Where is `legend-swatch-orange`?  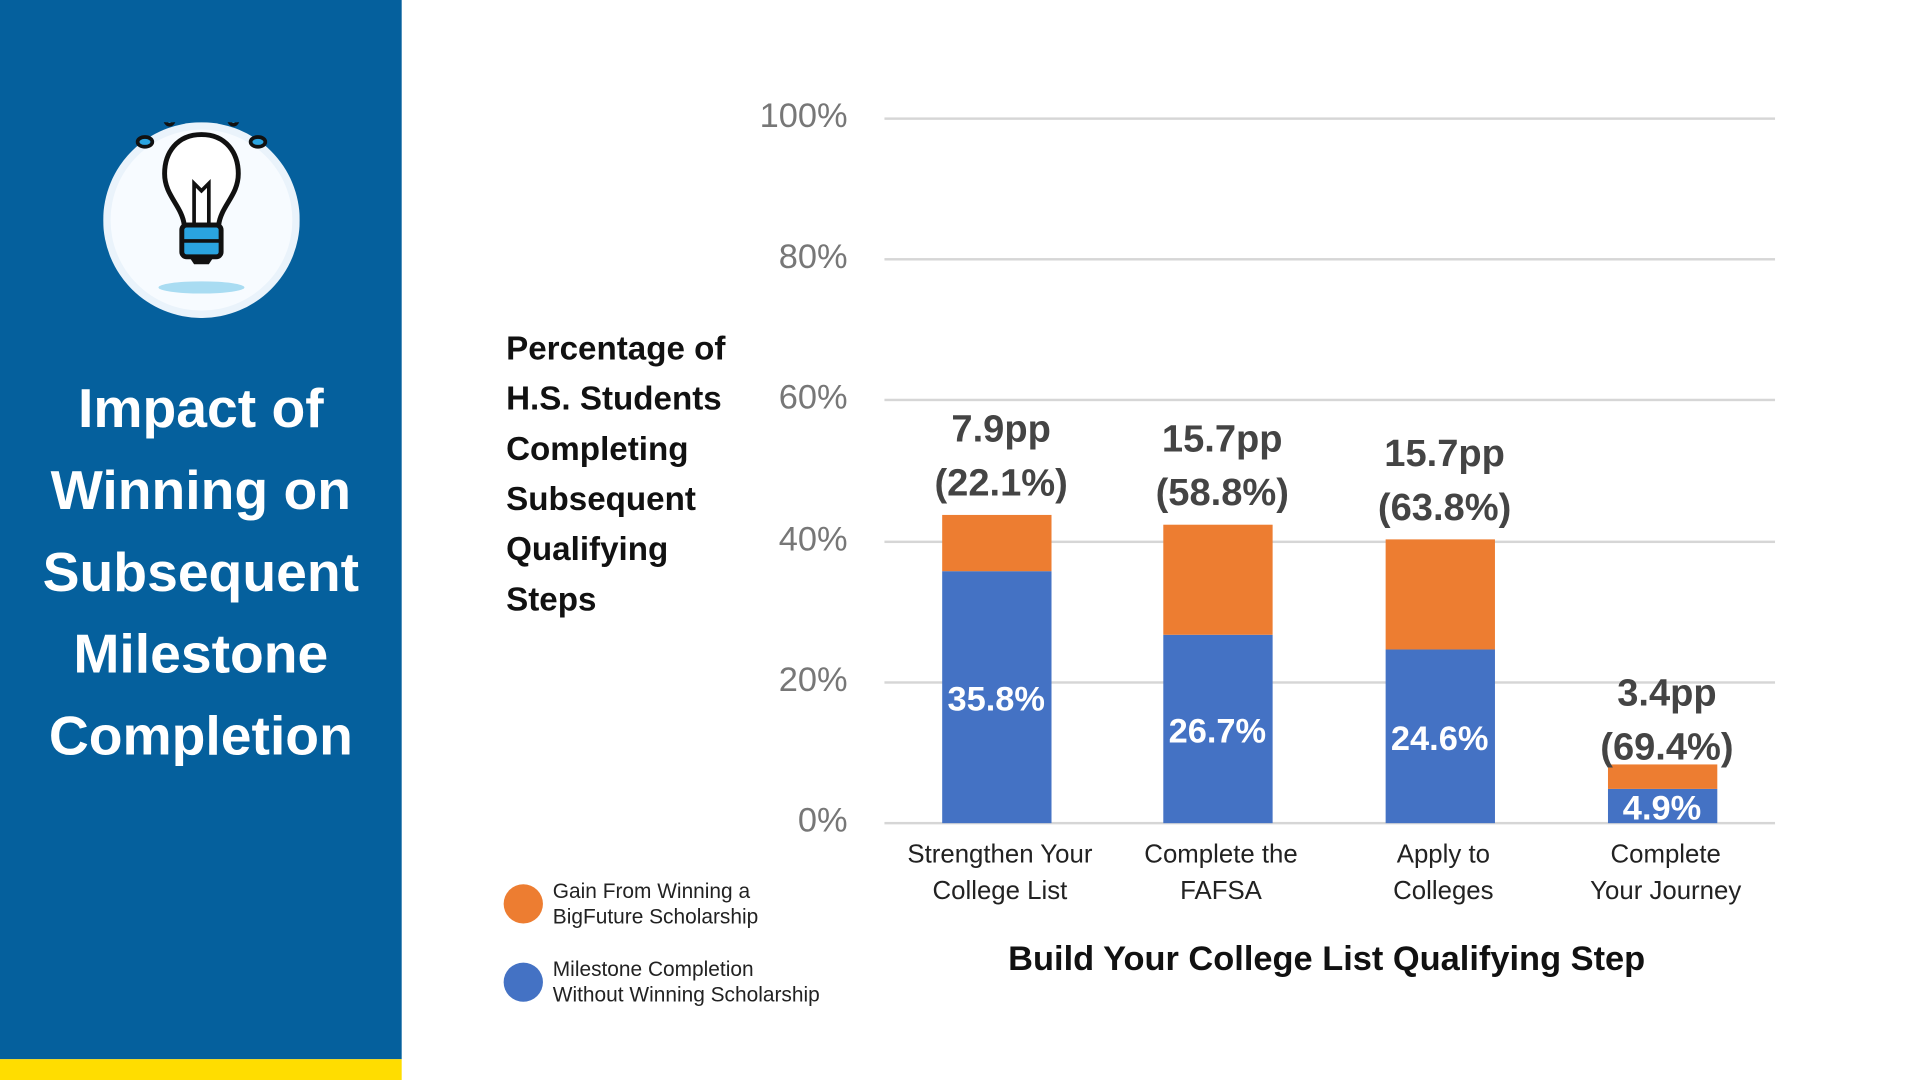 legend-swatch-orange is located at coordinates (523, 904).